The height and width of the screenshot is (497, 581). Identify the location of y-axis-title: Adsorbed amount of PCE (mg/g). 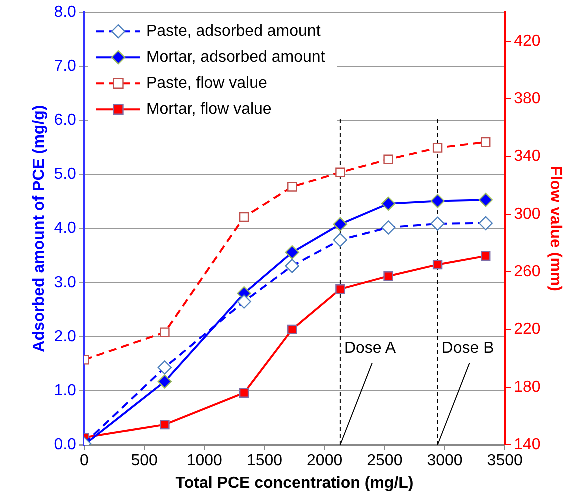
(39, 228).